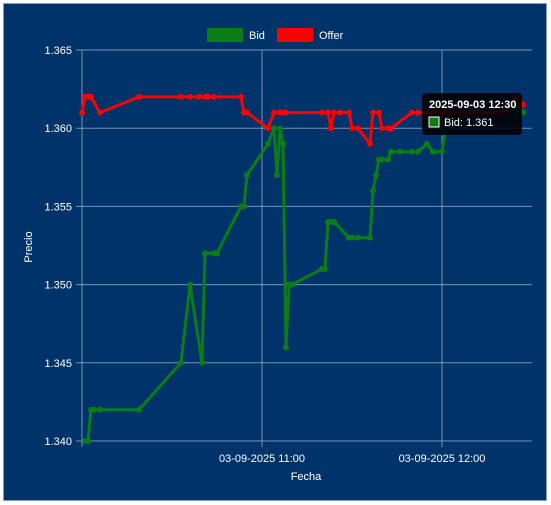 The width and height of the screenshot is (551, 505). What do you see at coordinates (442, 459) in the screenshot?
I see `x-tick-label: 03-09-2025 12:00` at bounding box center [442, 459].